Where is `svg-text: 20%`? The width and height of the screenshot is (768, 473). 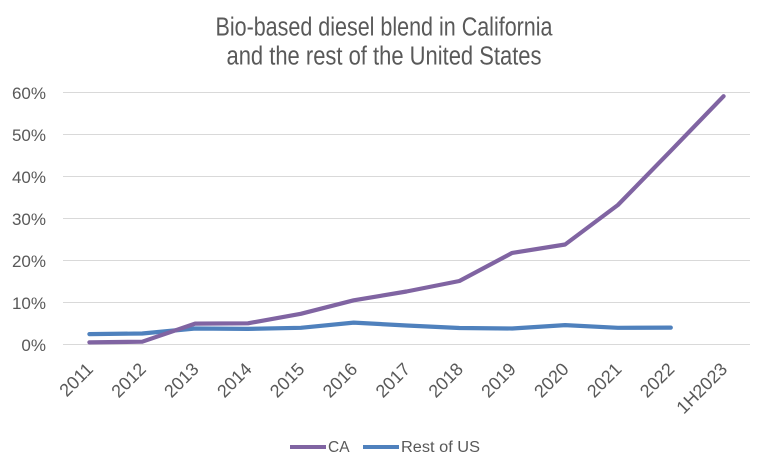
svg-text: 20% is located at coordinates (29, 261).